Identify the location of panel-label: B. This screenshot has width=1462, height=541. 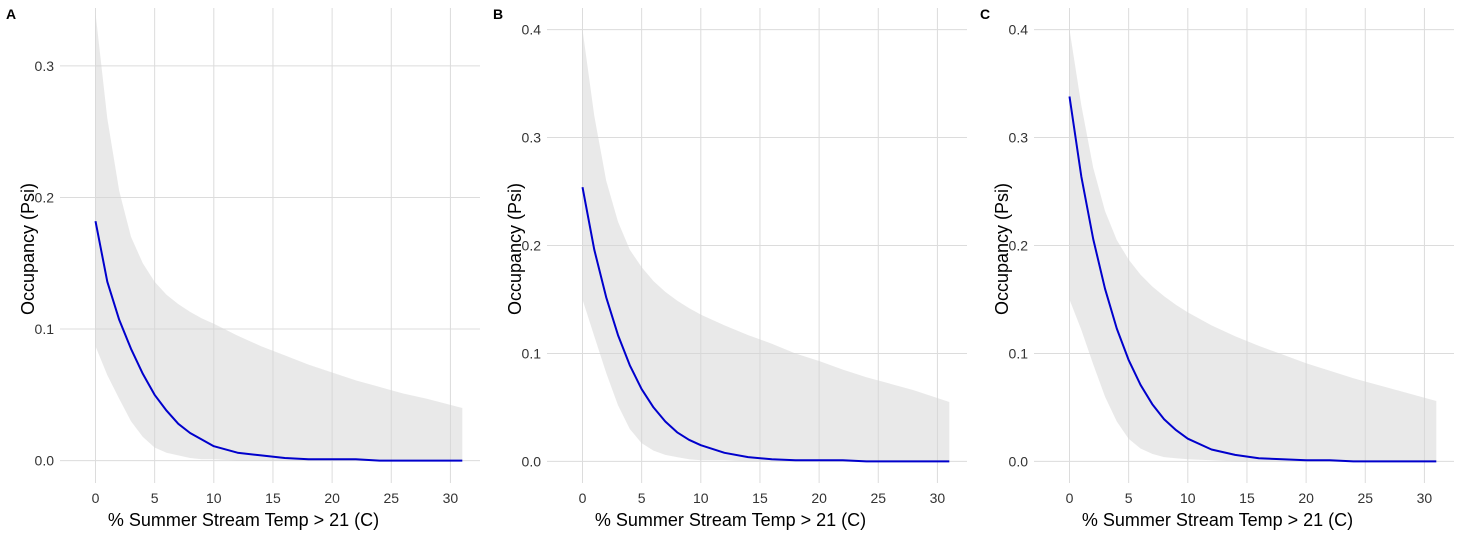
(498, 14).